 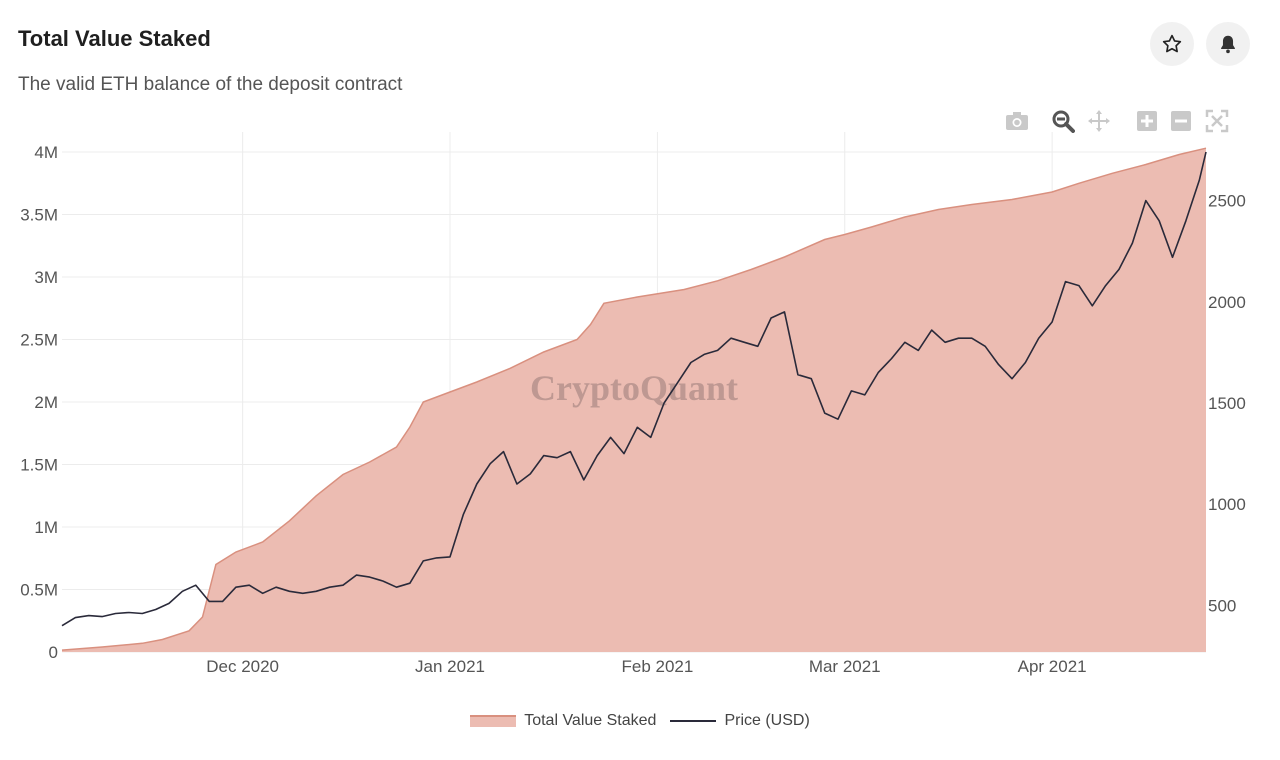 I want to click on y-right-tick-label: 1500, so click(x=1227, y=403).